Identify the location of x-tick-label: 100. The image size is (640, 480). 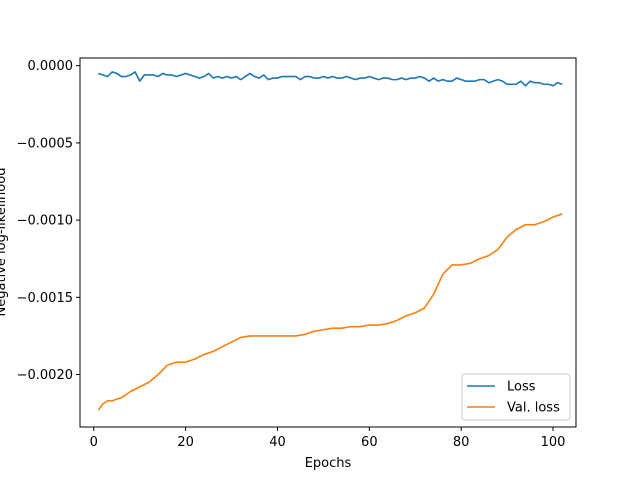
(553, 442).